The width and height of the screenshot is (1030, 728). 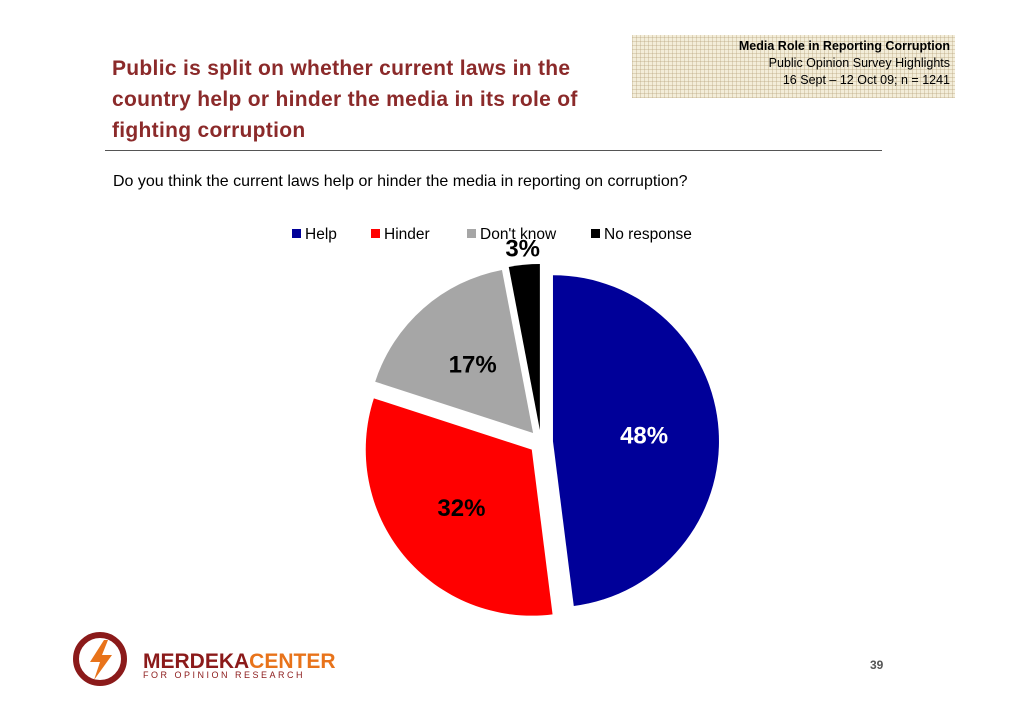 What do you see at coordinates (518, 234) in the screenshot?
I see `legend-label: Don't know` at bounding box center [518, 234].